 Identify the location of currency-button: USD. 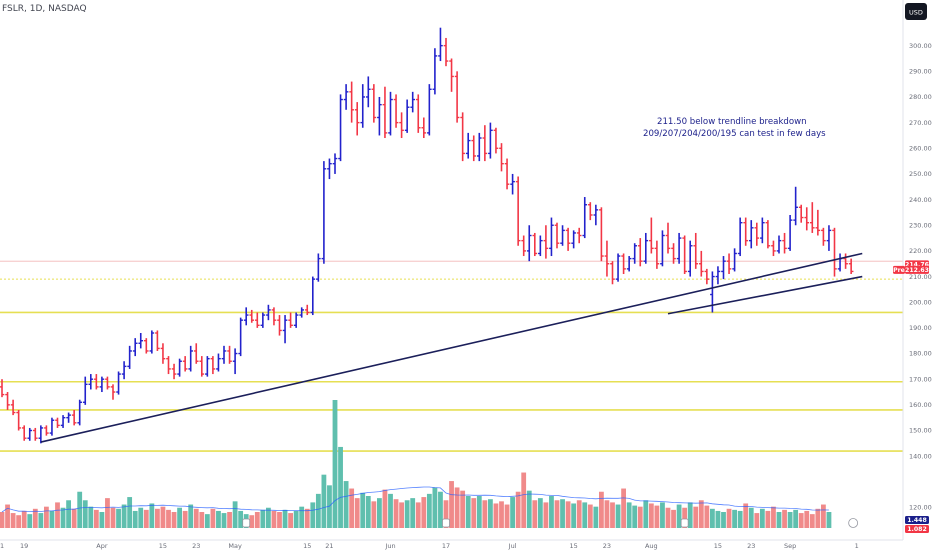
(916, 11).